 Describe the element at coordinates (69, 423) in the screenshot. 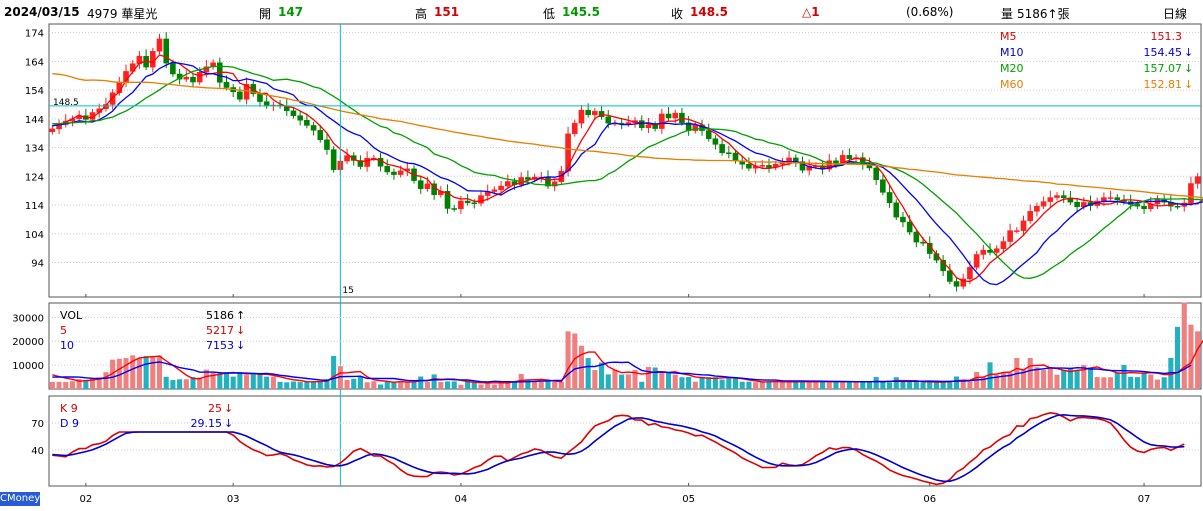

I see `kd-legend-name: D 9` at that location.